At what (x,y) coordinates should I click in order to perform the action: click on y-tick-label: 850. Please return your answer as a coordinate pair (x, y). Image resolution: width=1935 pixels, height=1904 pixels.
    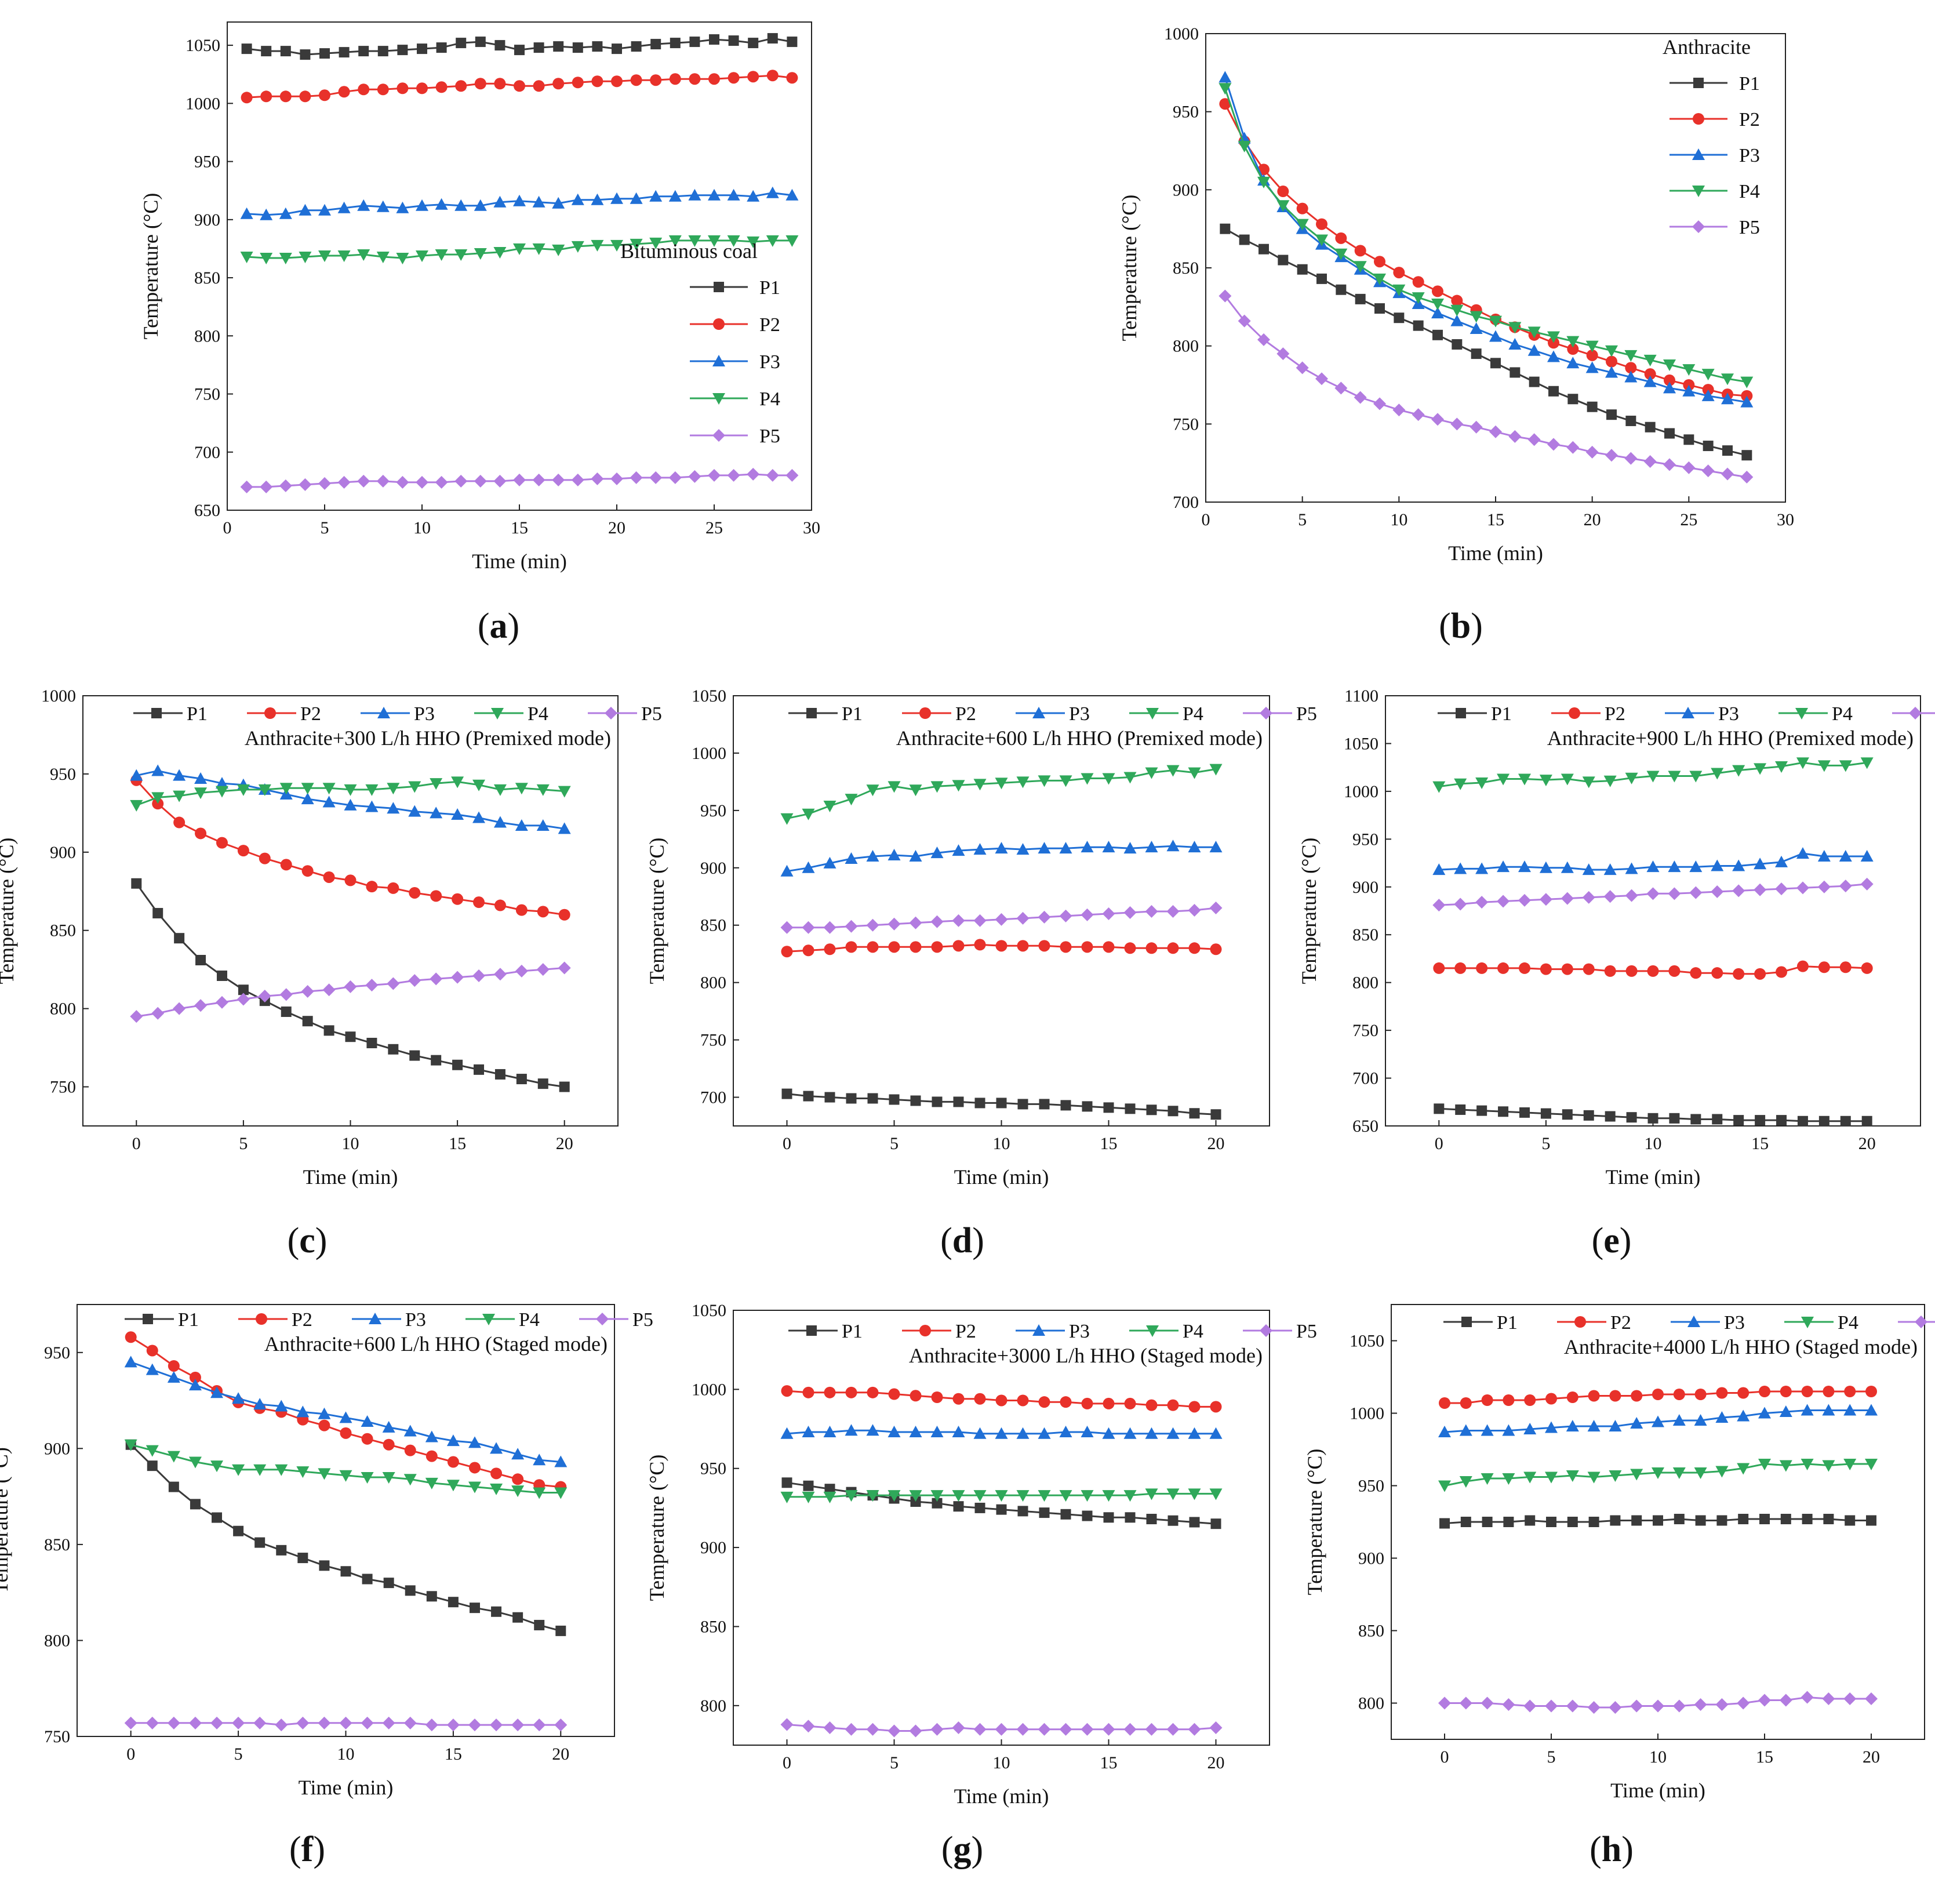
    Looking at the image, I should click on (207, 278).